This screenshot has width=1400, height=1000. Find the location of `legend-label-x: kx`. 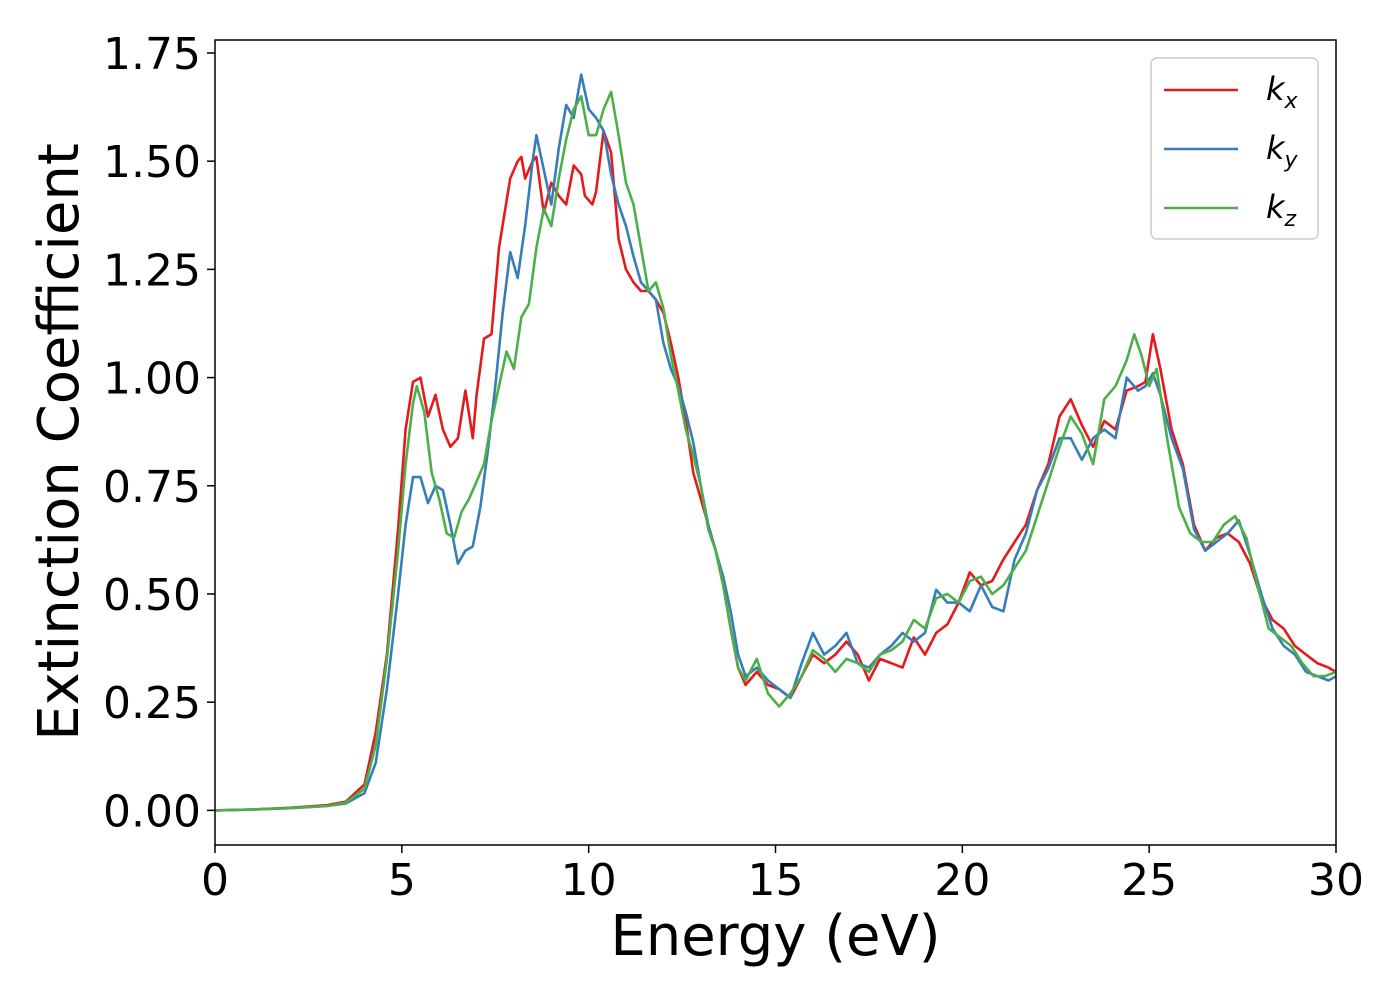

legend-label-x: kx is located at coordinates (1282, 92).